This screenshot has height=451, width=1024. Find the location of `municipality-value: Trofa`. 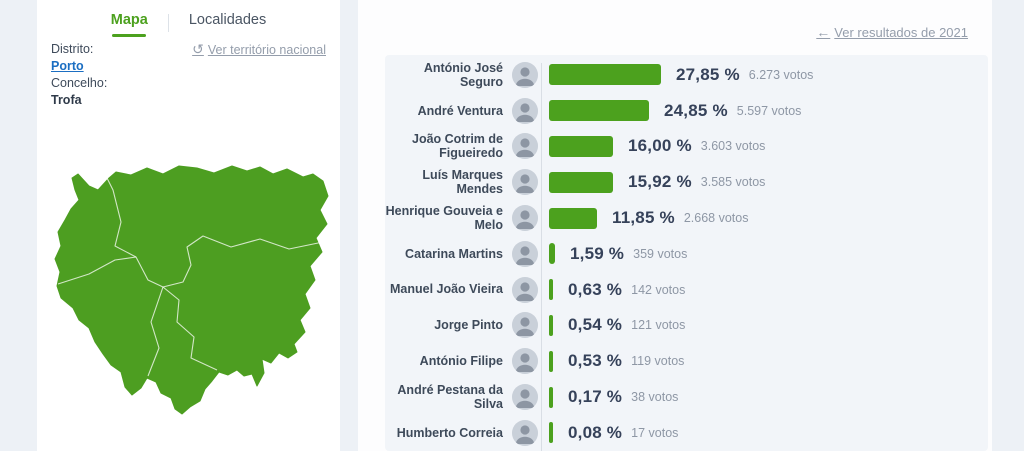

municipality-value: Trofa is located at coordinates (66, 100).